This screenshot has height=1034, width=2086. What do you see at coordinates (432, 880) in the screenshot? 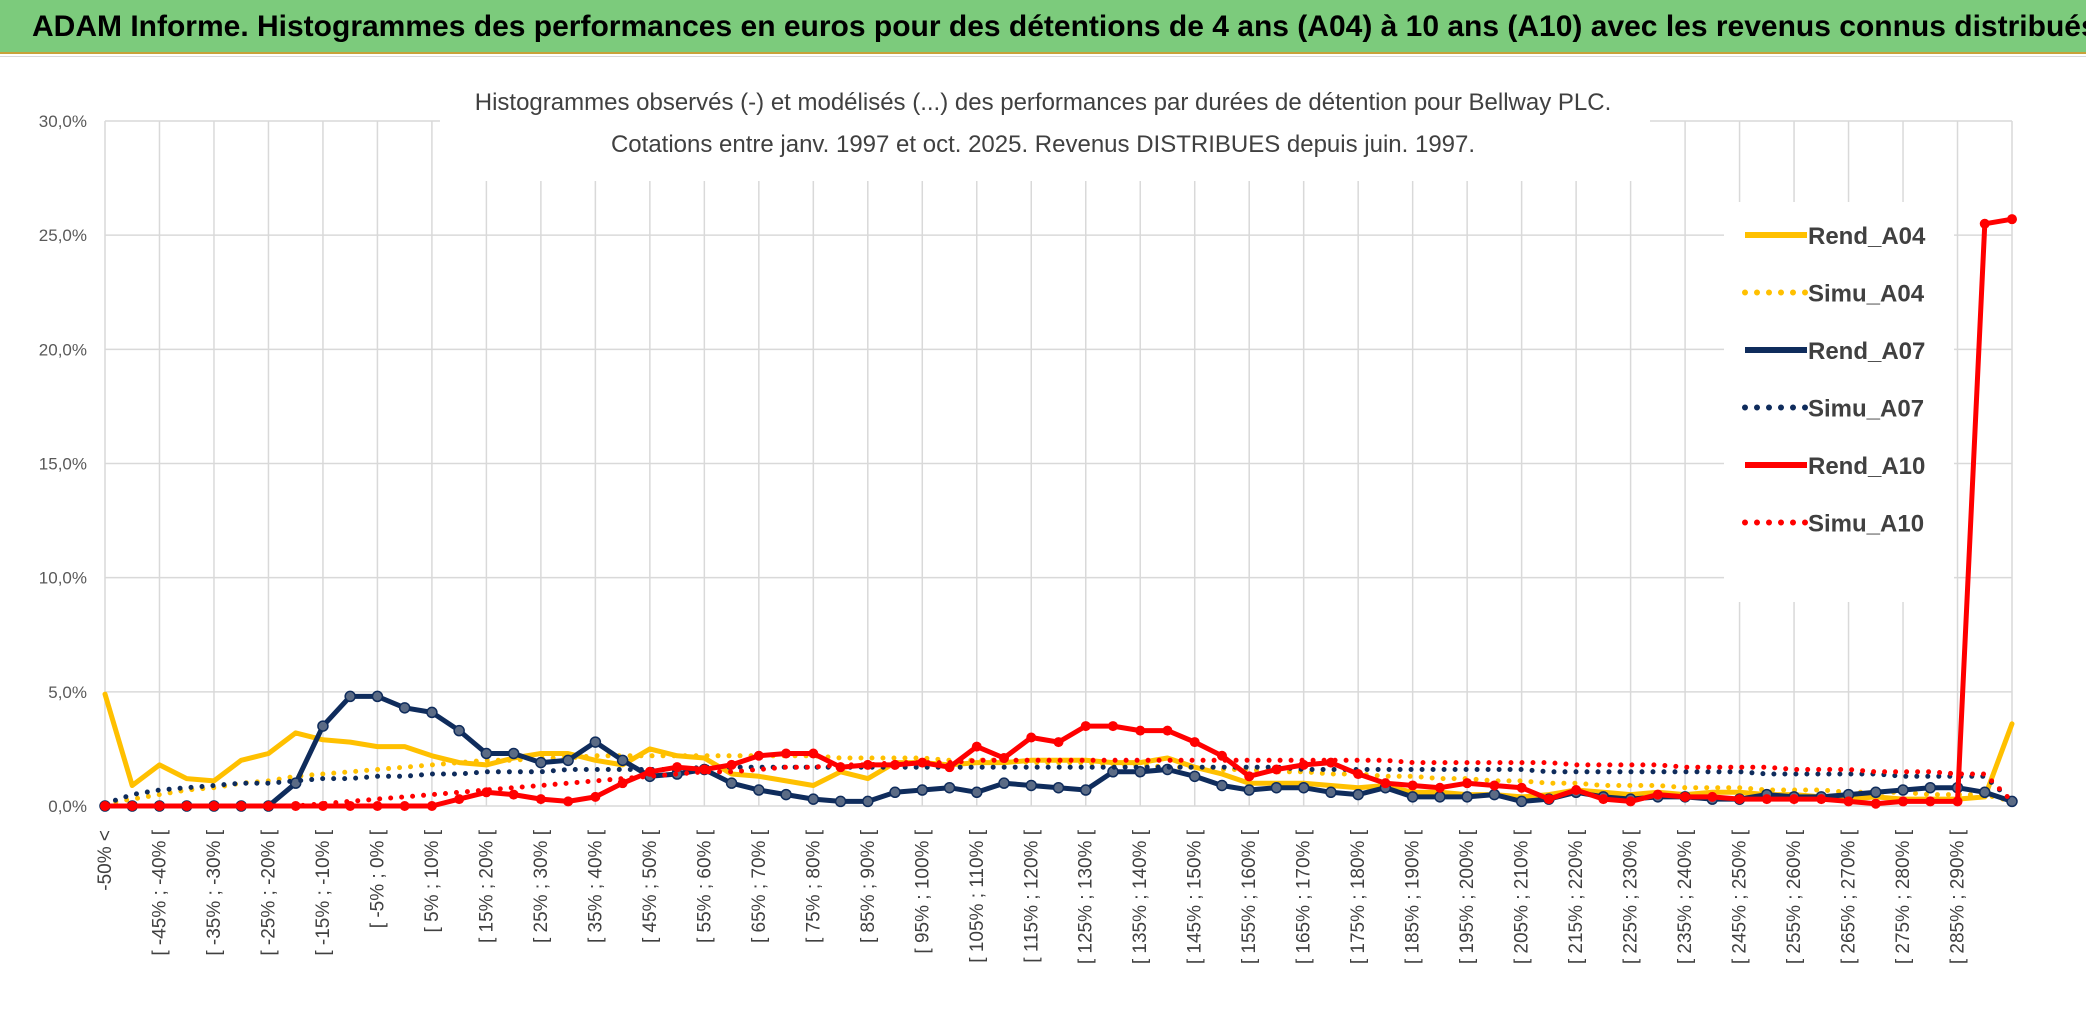
I see `x-tick-label: [ 5% ; 10% [` at bounding box center [432, 880].